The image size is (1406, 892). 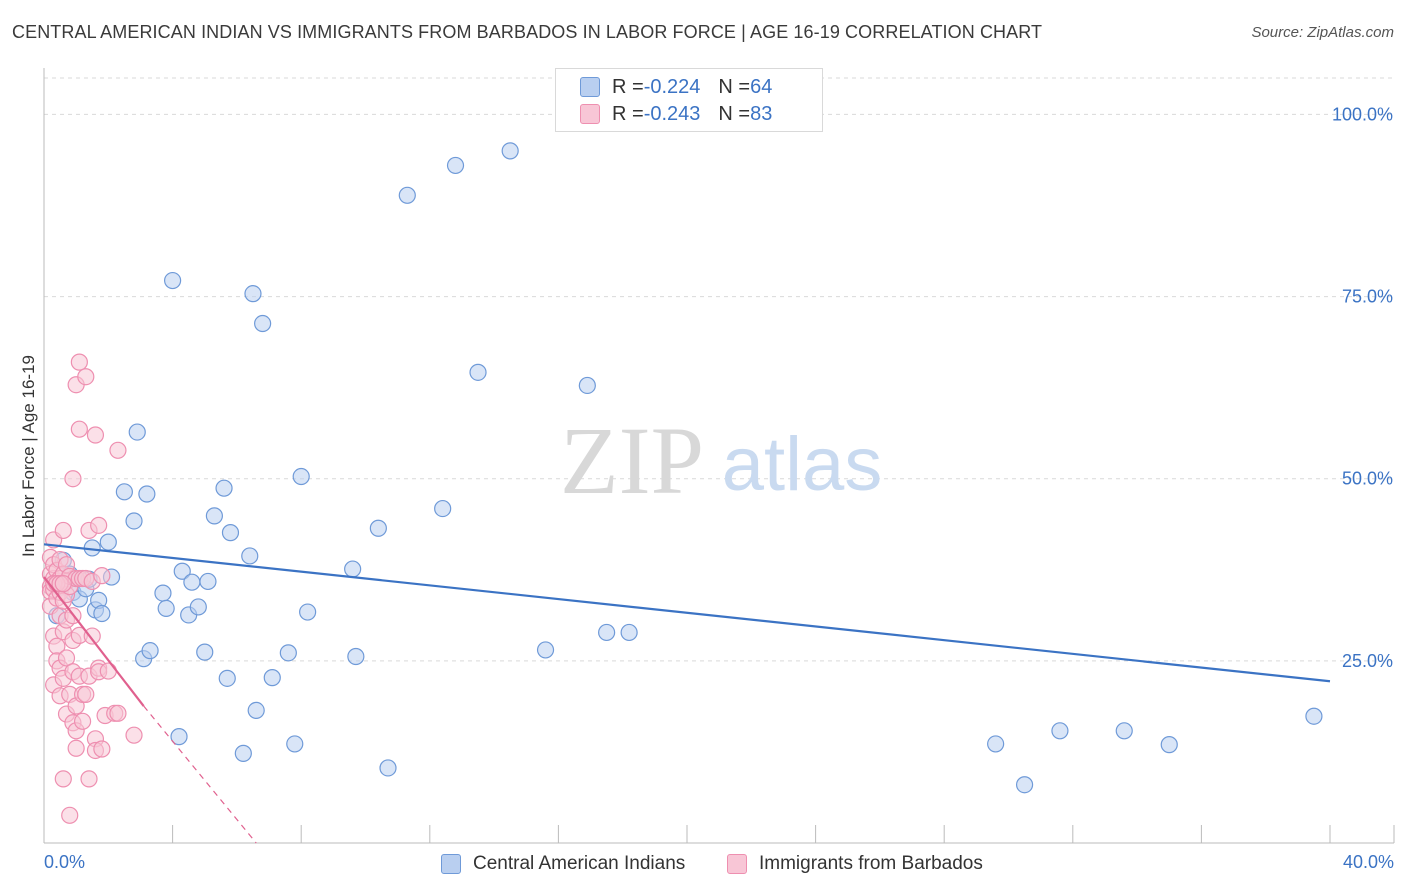 I want to click on y-tick-labels: 25.0% 50.0% 75.0% 100.0%, so click(x=1362, y=387).